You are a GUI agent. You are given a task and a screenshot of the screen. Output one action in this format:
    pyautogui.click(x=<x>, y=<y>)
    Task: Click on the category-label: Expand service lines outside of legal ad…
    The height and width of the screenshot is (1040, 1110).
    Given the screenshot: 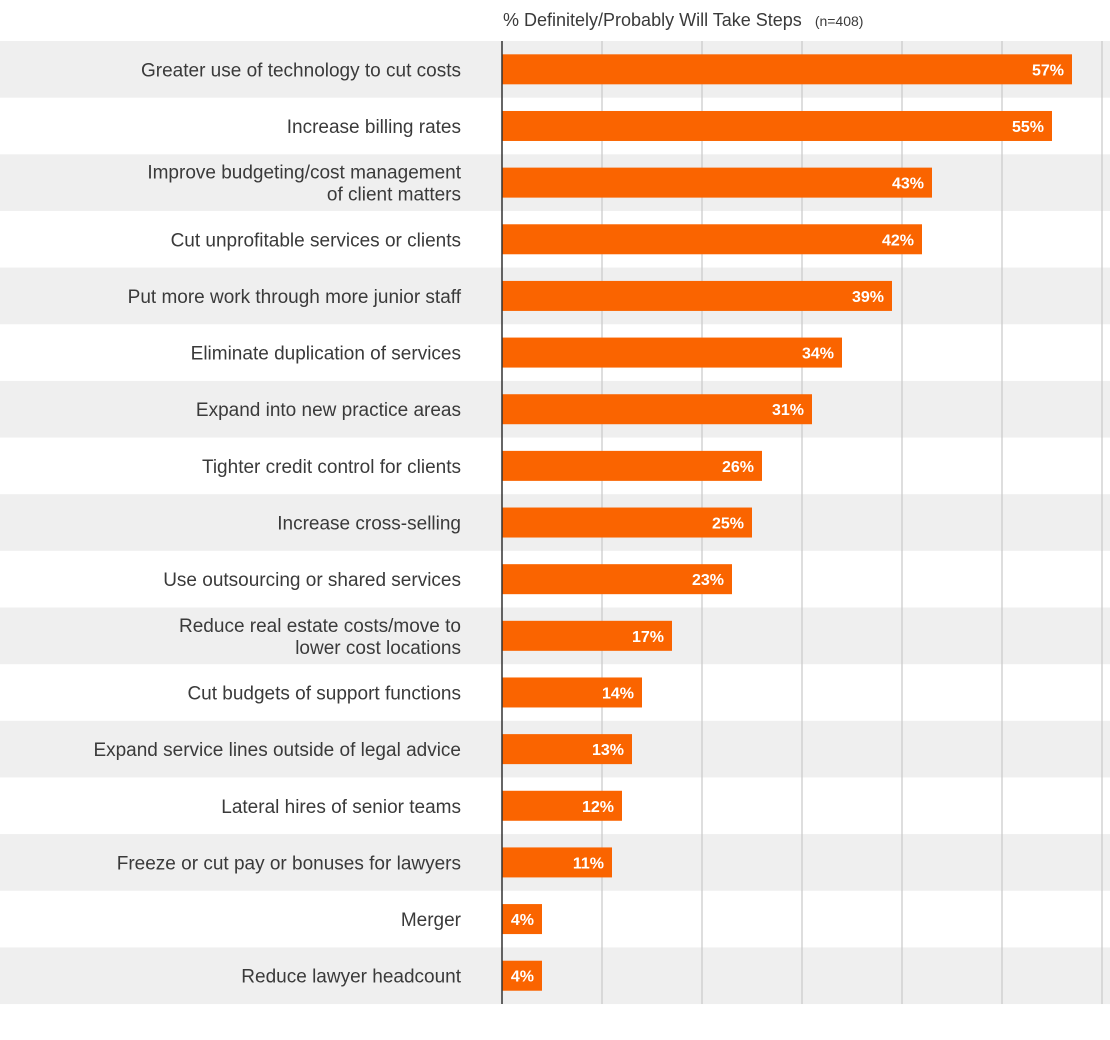 What is the action you would take?
    pyautogui.click(x=277, y=750)
    